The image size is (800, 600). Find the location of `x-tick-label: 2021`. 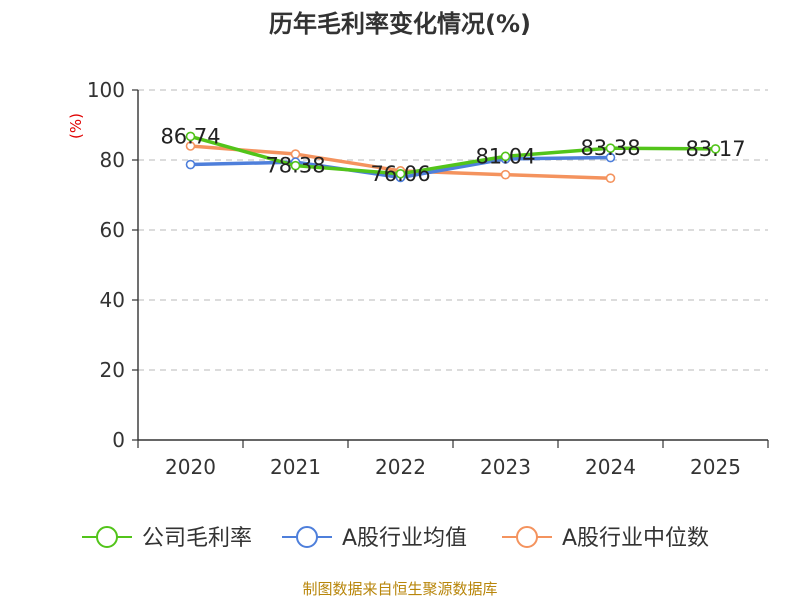

x-tick-label: 2021 is located at coordinates (295, 467).